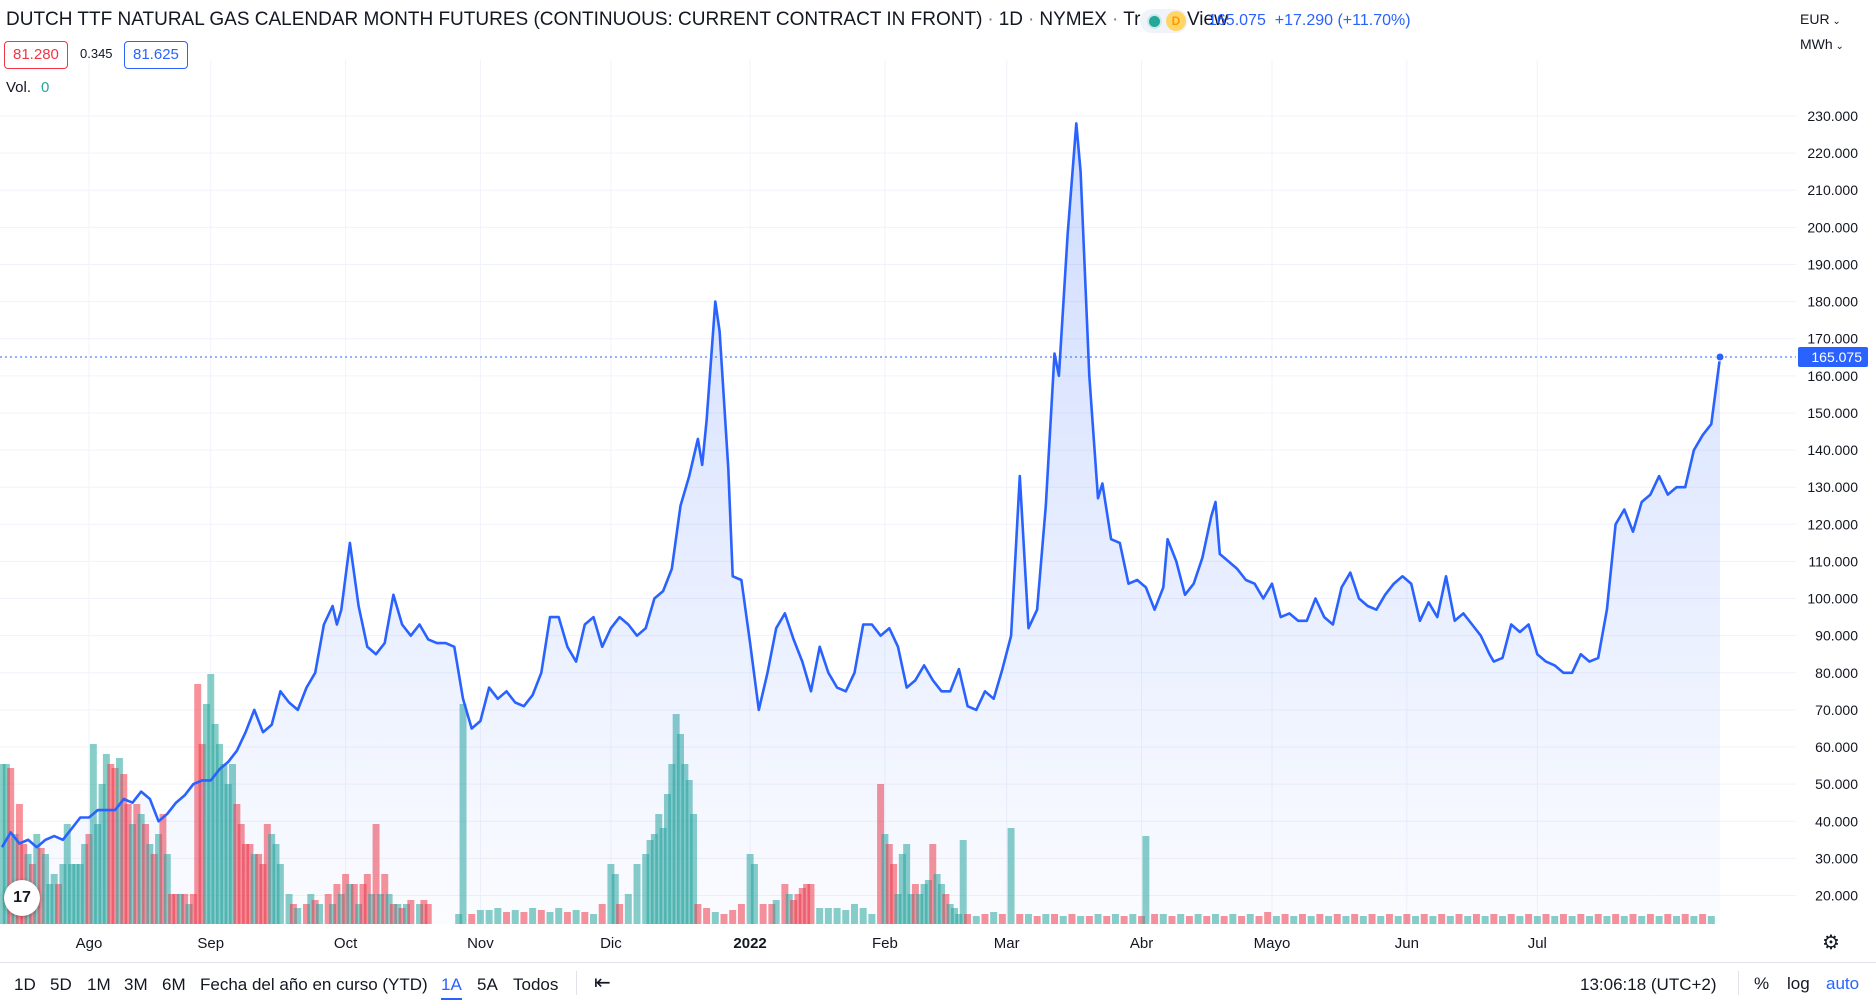  I want to click on time-axis: Ago Sep Oct Nov Dic 2022 Feb Mar Abr Mayo Jun Jul, so click(811, 943).